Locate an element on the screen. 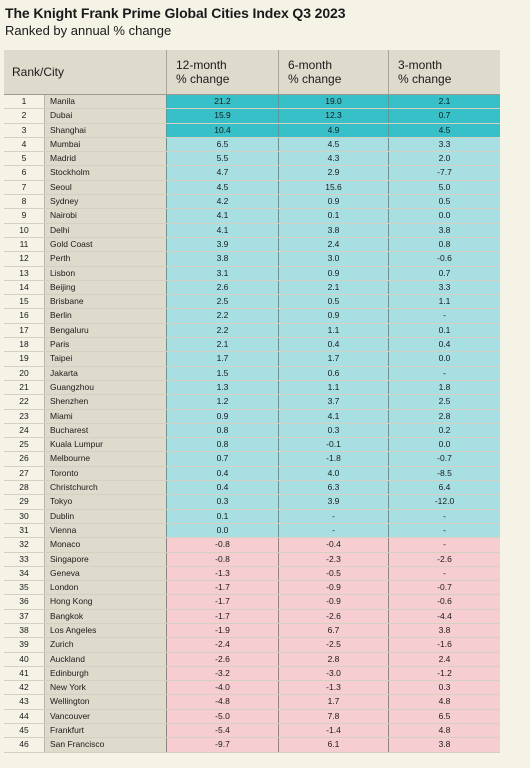 This screenshot has width=530, height=768. table-row: 40 Auckland -2.6 2.8 2.4 is located at coordinates (252, 659).